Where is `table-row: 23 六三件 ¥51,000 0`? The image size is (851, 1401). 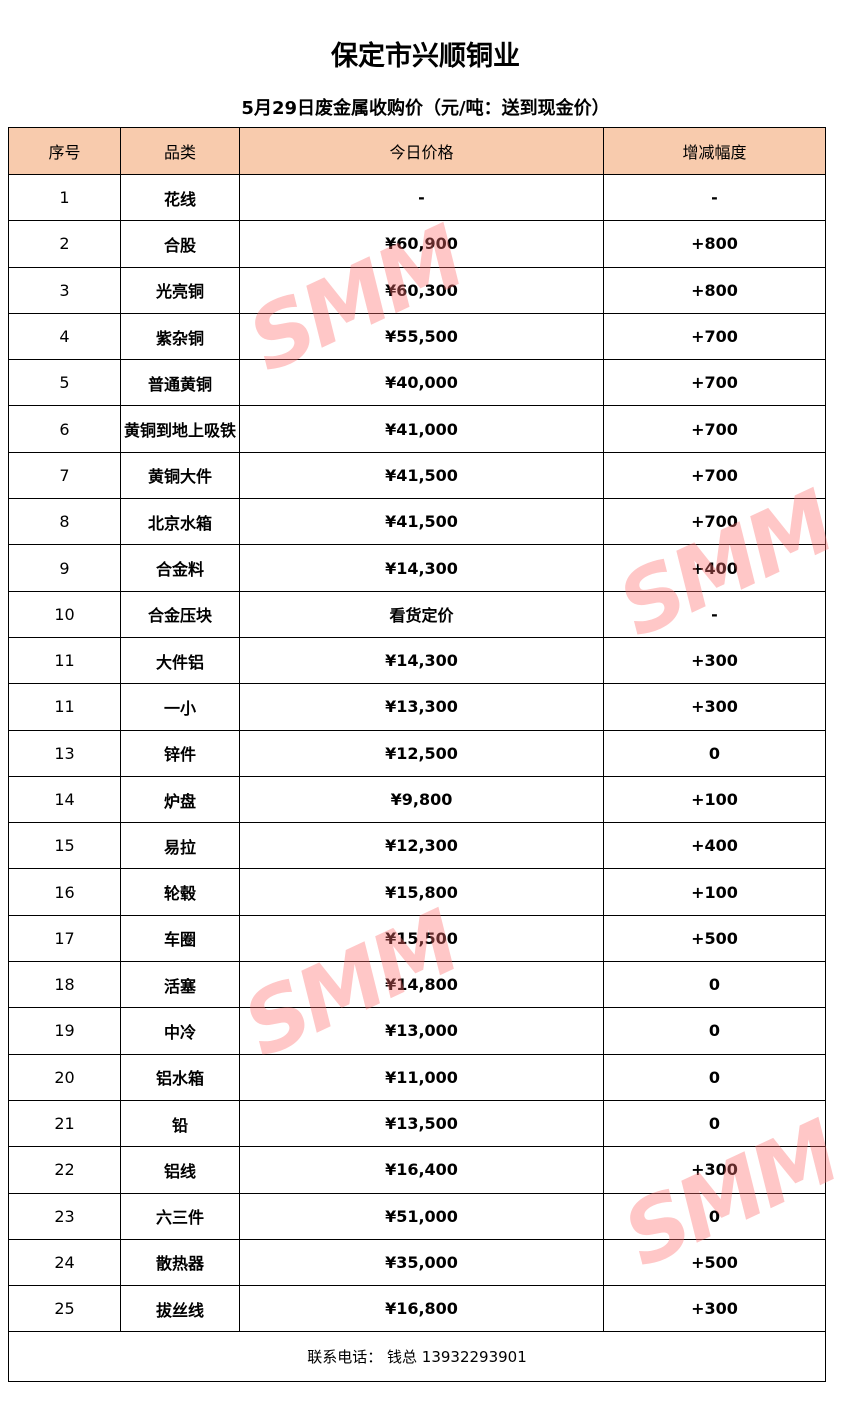
table-row: 23 六三件 ¥51,000 0 is located at coordinates (417, 1216).